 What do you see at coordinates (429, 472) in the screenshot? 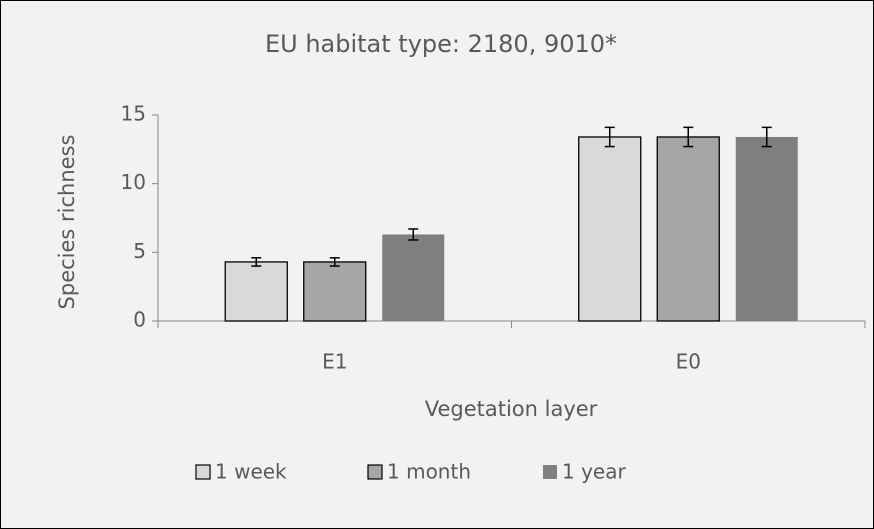
I see `legend-label: 1 month` at bounding box center [429, 472].